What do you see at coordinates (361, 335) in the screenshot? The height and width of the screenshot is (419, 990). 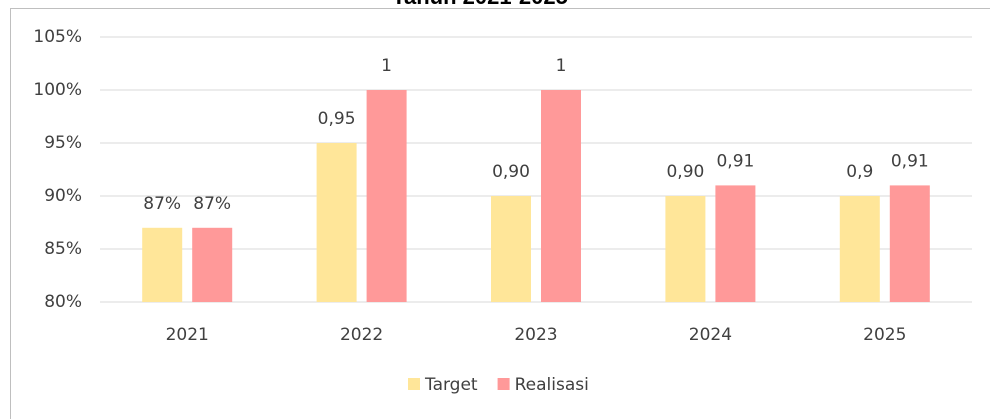 I see `x-tick-label: 2022` at bounding box center [361, 335].